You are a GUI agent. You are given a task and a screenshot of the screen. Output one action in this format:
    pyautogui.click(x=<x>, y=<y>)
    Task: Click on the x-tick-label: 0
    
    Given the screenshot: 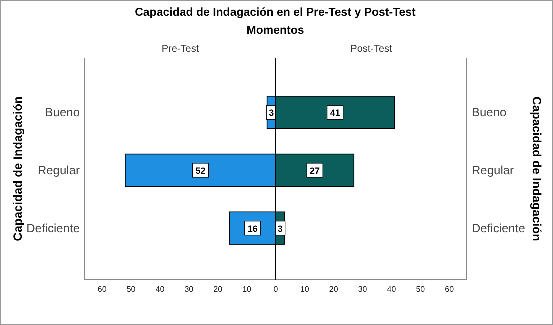 What is the action you would take?
    pyautogui.click(x=276, y=289)
    